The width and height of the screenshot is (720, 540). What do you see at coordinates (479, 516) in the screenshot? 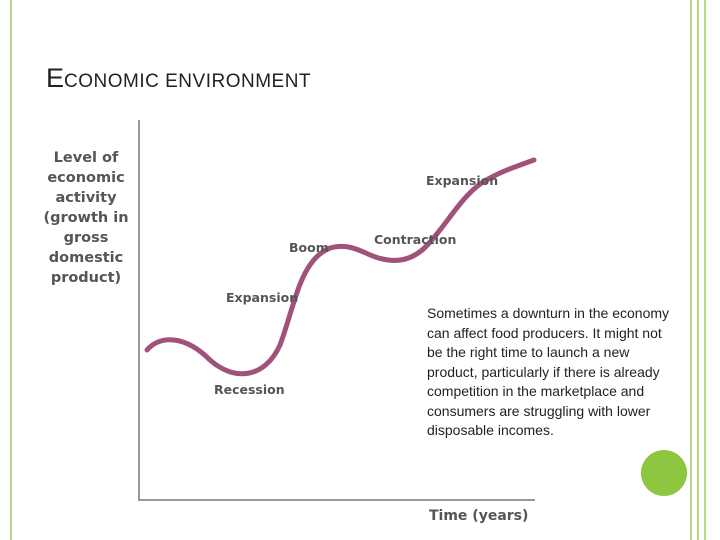
I see `x-axis-label: Time (years)` at bounding box center [479, 516].